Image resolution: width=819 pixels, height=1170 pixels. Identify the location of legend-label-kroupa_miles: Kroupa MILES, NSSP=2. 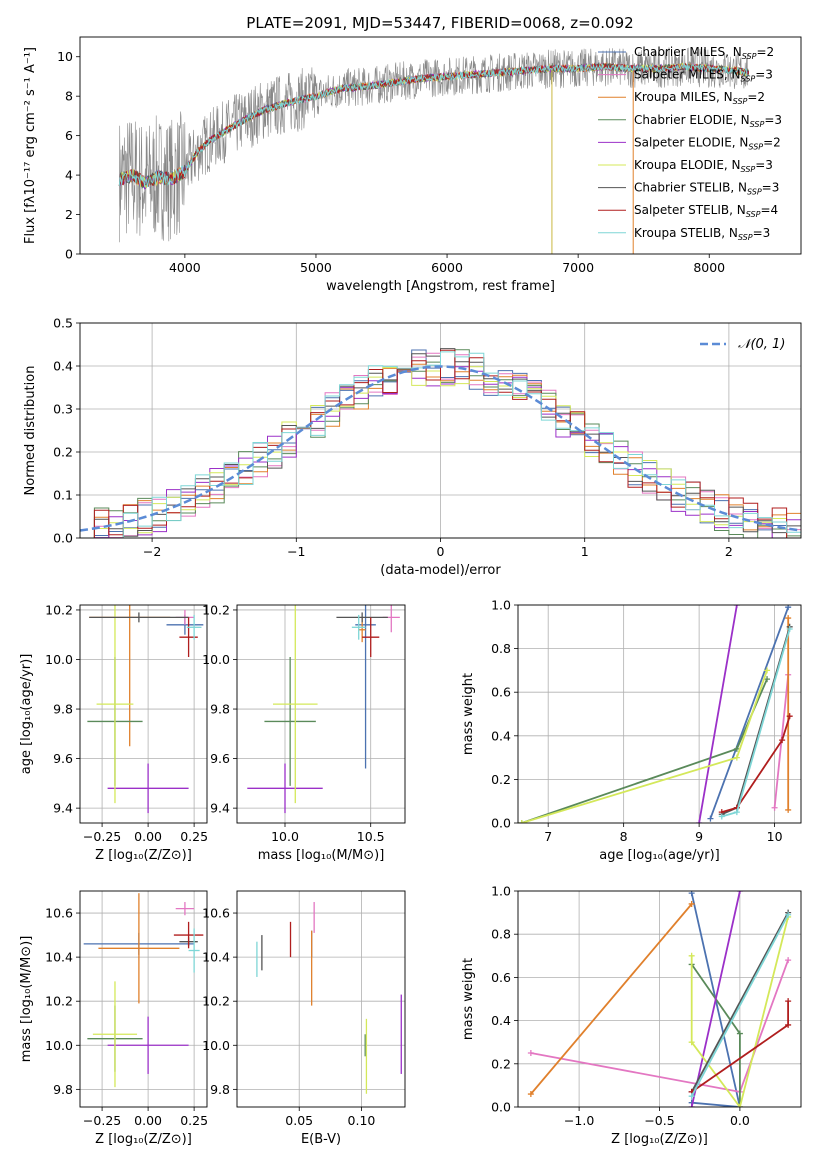
(699, 98).